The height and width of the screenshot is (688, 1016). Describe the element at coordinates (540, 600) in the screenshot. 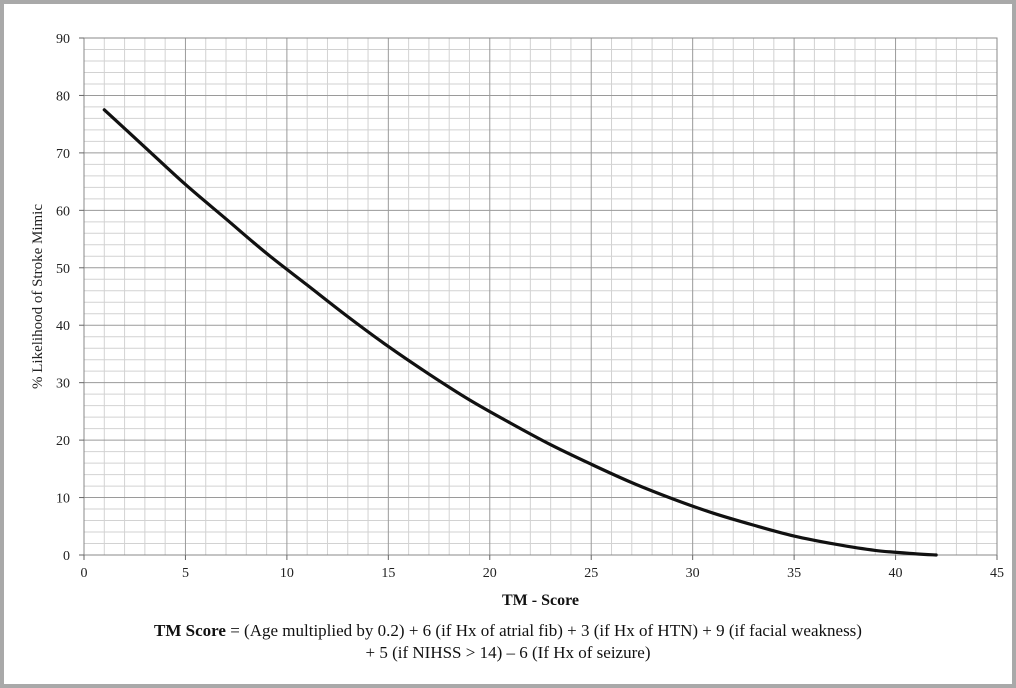

I see `x-axis-title: TM - Score` at that location.